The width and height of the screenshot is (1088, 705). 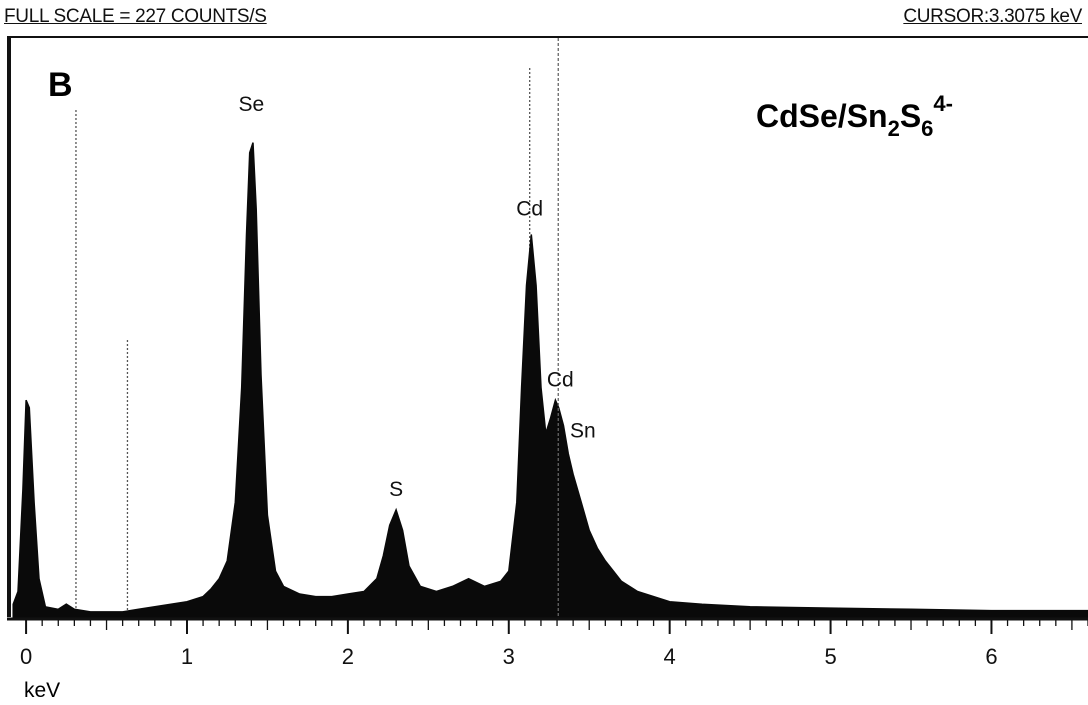 What do you see at coordinates (830, 656) in the screenshot?
I see `x-tick-label: 5` at bounding box center [830, 656].